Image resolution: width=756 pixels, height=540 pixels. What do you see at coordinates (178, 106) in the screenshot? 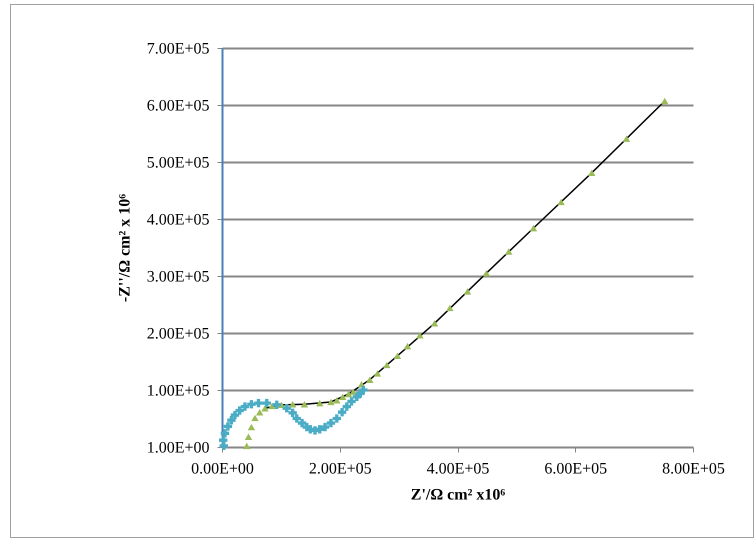
I see `y-tick-label: 6.00E+05` at bounding box center [178, 106].